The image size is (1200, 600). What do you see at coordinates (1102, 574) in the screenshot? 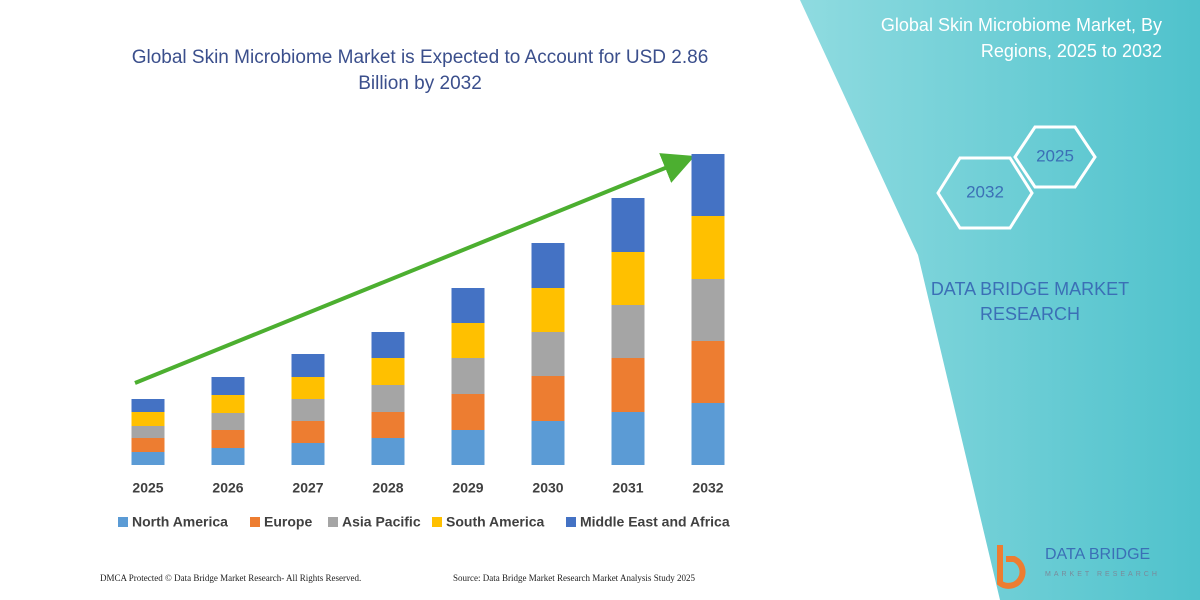
I see `logo-tagline: MARKET RESEARCH` at bounding box center [1102, 574].